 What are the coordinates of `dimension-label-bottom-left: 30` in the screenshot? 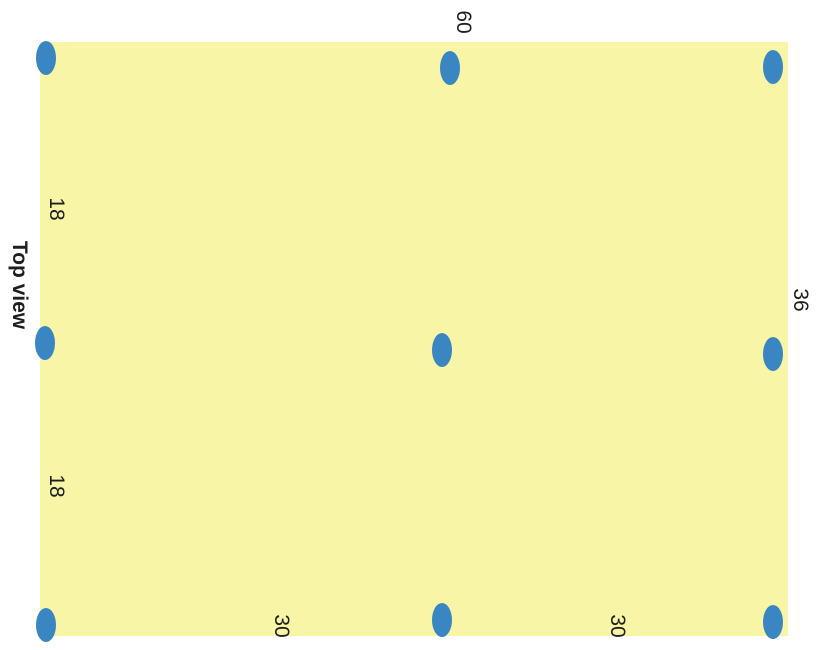 It's located at (281, 626).